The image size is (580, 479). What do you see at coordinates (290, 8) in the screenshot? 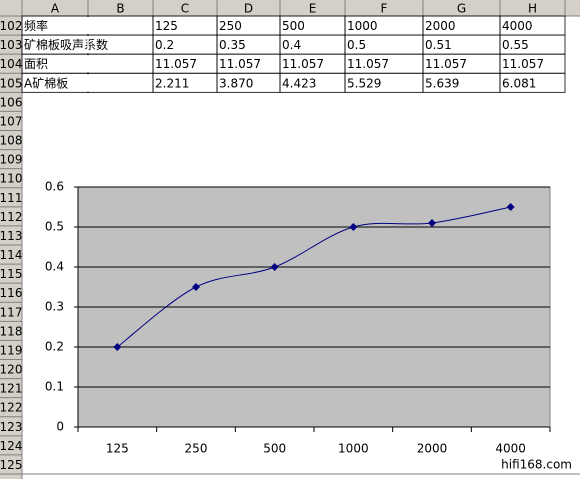
I see `column-header-bar` at bounding box center [290, 8].